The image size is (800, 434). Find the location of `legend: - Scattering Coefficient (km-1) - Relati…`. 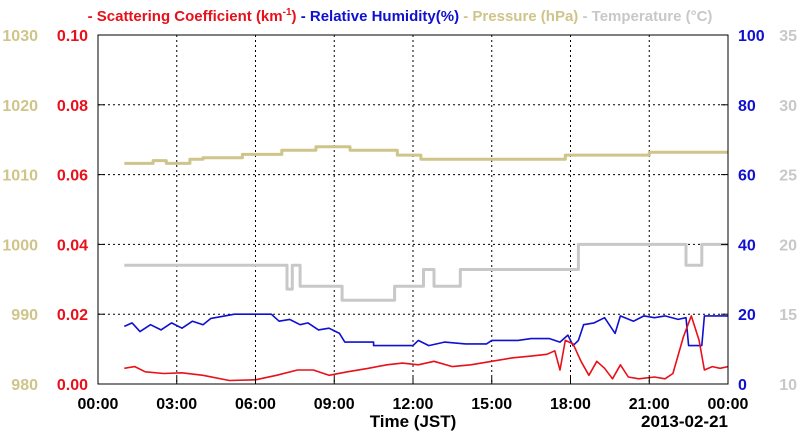

legend: - Scattering Coefficient (km-1) - Relati… is located at coordinates (400, 16).